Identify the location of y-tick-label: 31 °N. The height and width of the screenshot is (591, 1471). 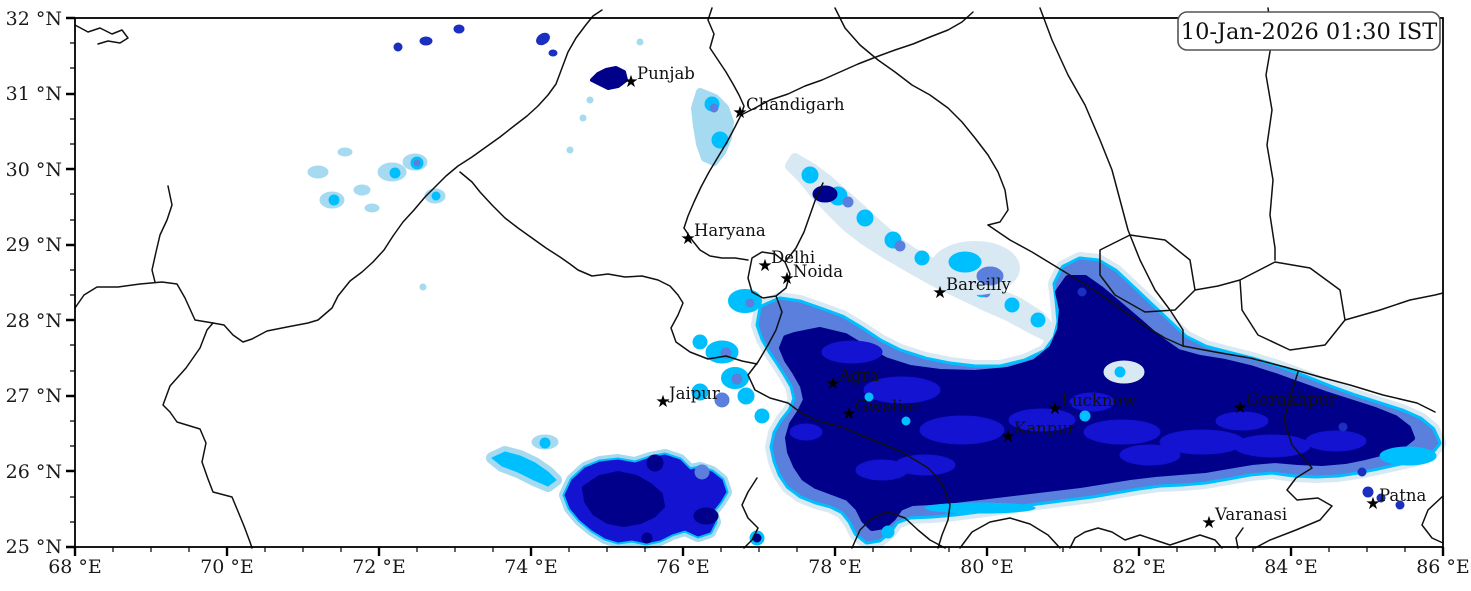
(34, 94).